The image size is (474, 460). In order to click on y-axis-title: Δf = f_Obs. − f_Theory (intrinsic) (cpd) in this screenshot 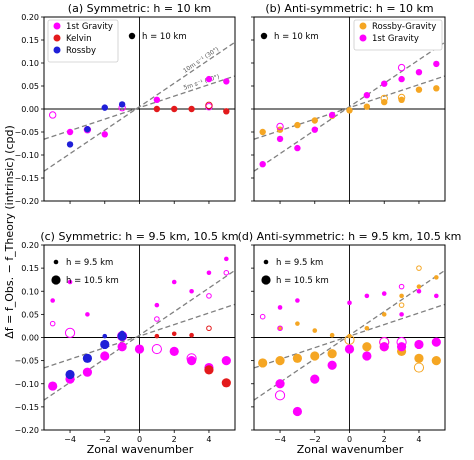, I will do `click(9, 232)`.